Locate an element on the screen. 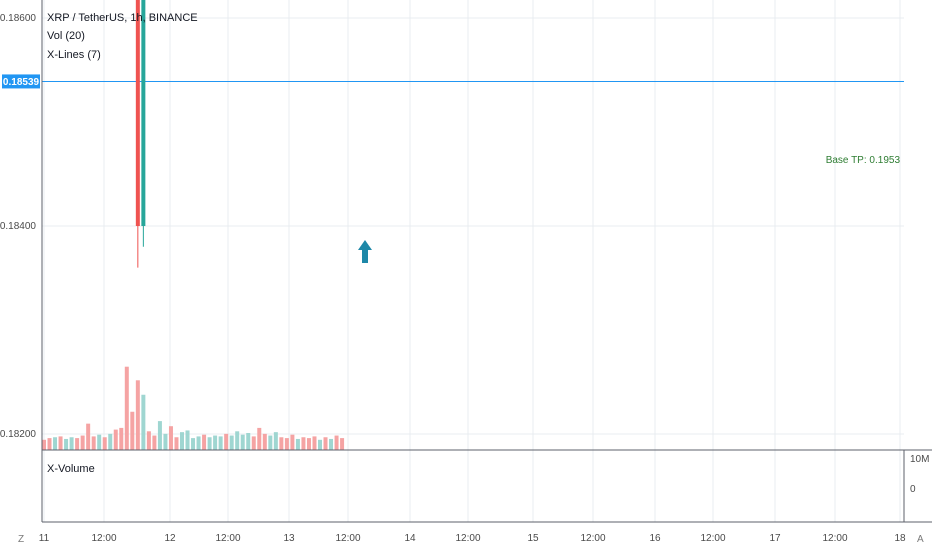 The width and height of the screenshot is (932, 550). sub-pane-tick-label: 10M is located at coordinates (919, 459).